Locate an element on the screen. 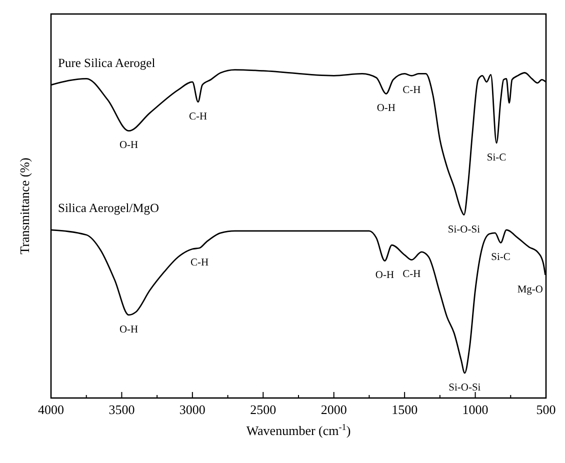 The width and height of the screenshot is (565, 463). x-axis-title: Wavenumber (cm$^{-1}$) is located at coordinates (298, 430).